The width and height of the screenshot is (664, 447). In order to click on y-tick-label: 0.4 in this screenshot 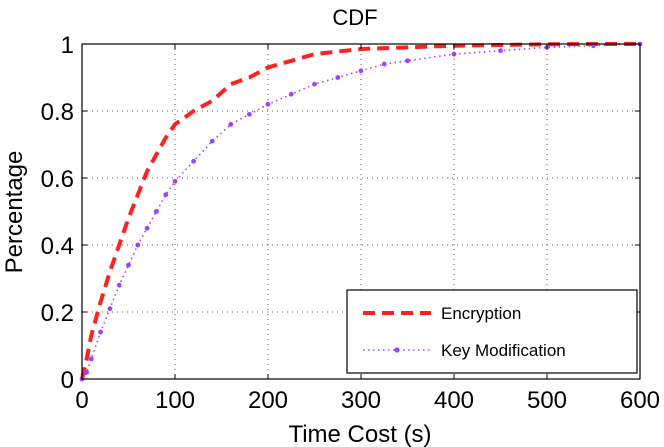, I will do `click(57, 246)`.